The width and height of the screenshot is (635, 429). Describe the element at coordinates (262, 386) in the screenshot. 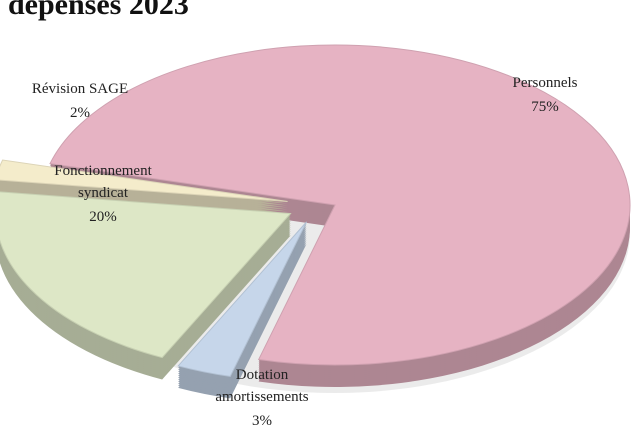

I see `category-label: Dotation amortissements` at that location.